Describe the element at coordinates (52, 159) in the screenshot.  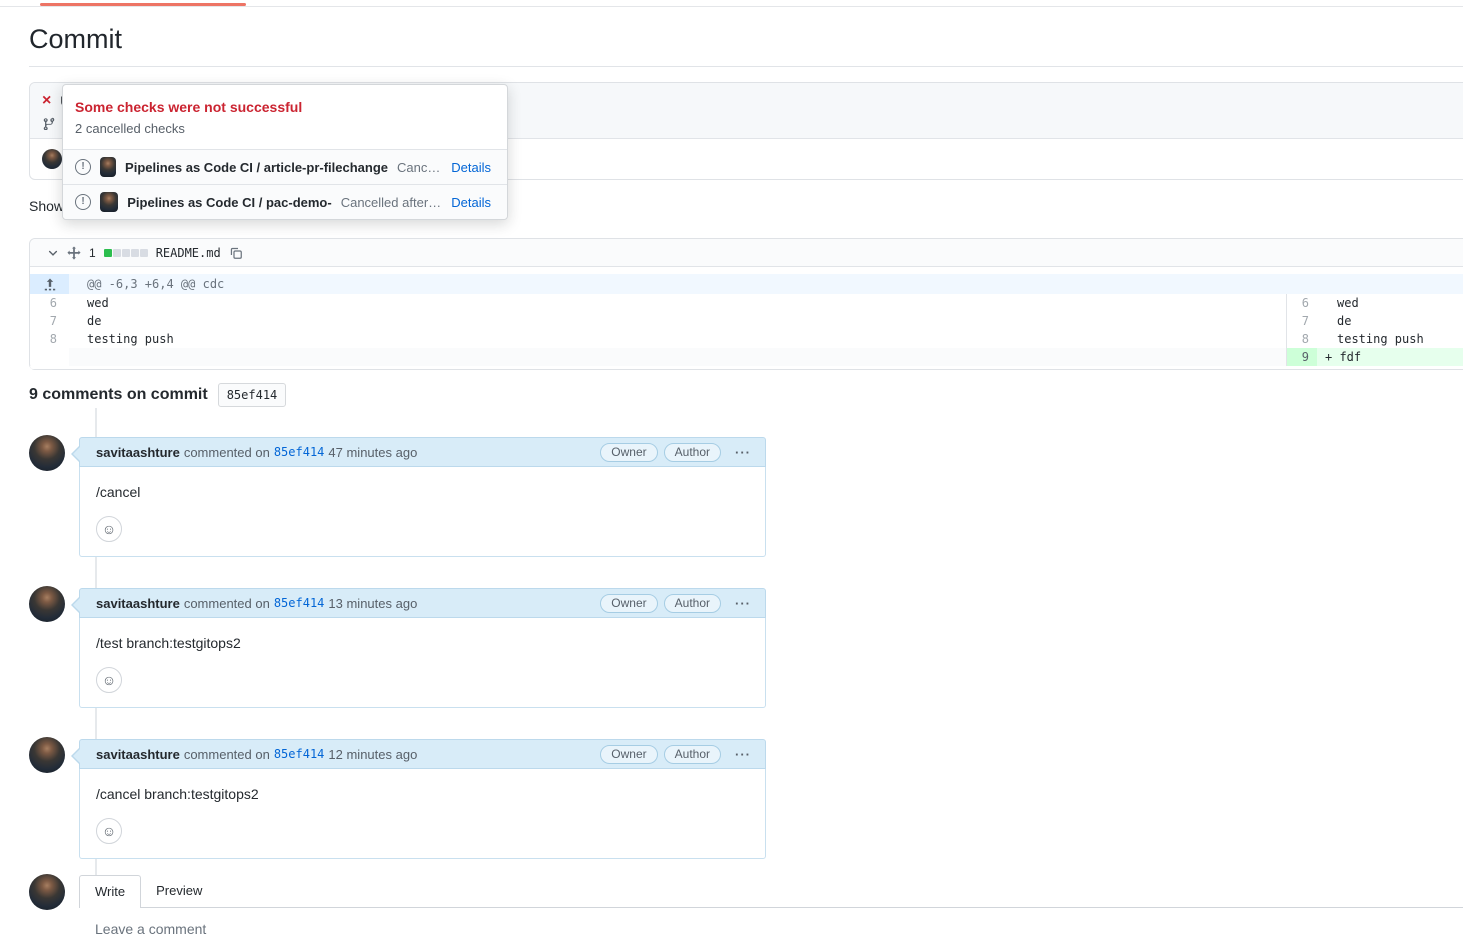
I see `committer-avatar` at that location.